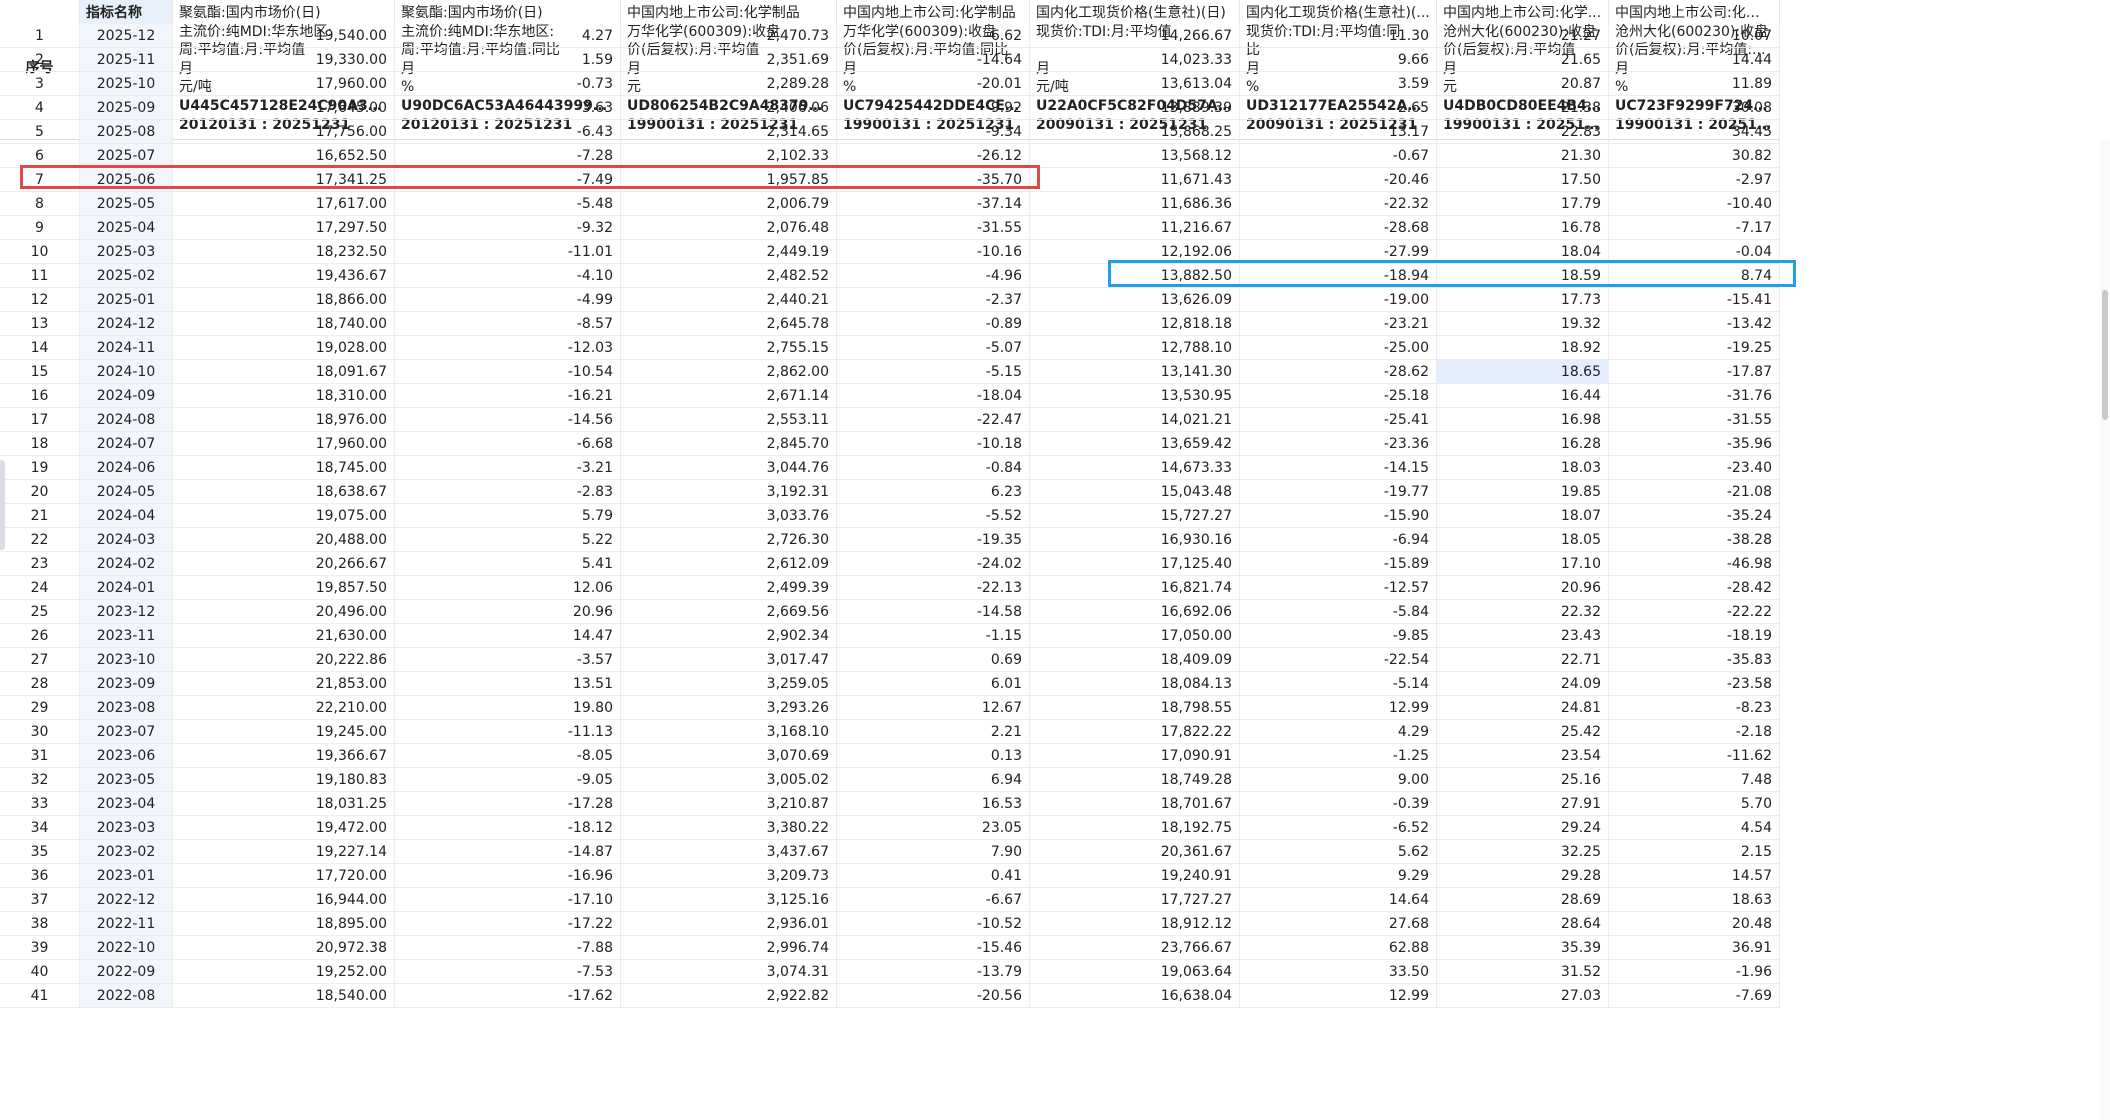 Image resolution: width=2110 pixels, height=1120 pixels. Describe the element at coordinates (1694, 804) in the screenshot. I see `table-cell: 5.70` at that location.